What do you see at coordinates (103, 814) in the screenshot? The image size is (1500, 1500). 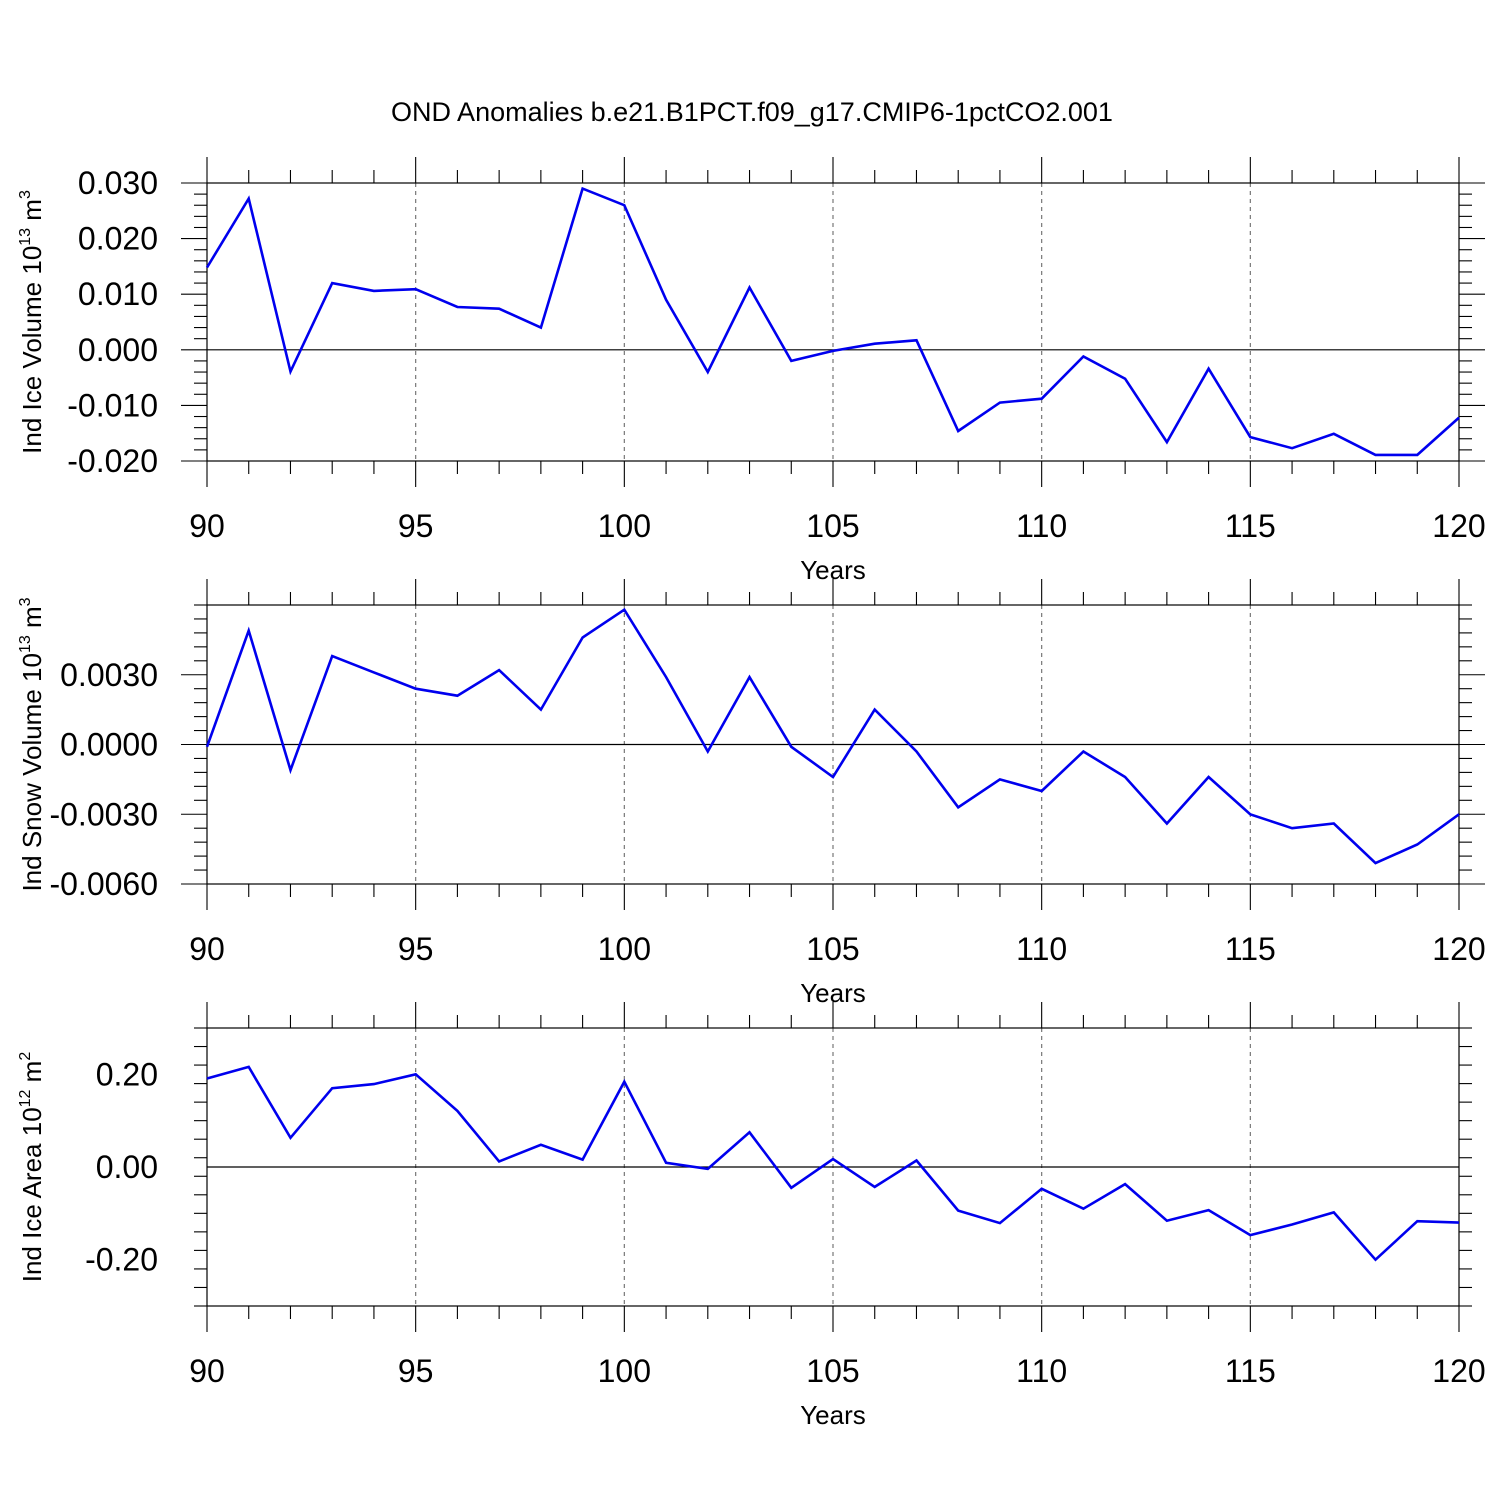 I see `y-tick-label: -0.0030` at bounding box center [103, 814].